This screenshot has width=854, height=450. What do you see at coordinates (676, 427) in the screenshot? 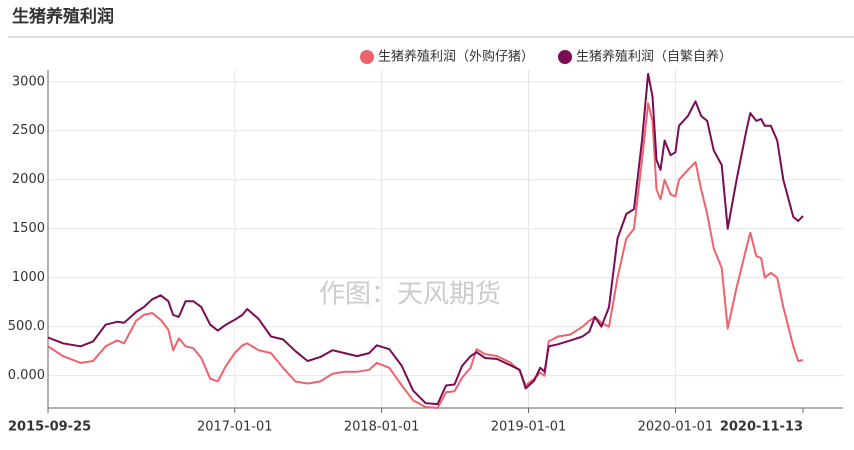
I see `x-tick-label: 2020-01-01` at bounding box center [676, 427].